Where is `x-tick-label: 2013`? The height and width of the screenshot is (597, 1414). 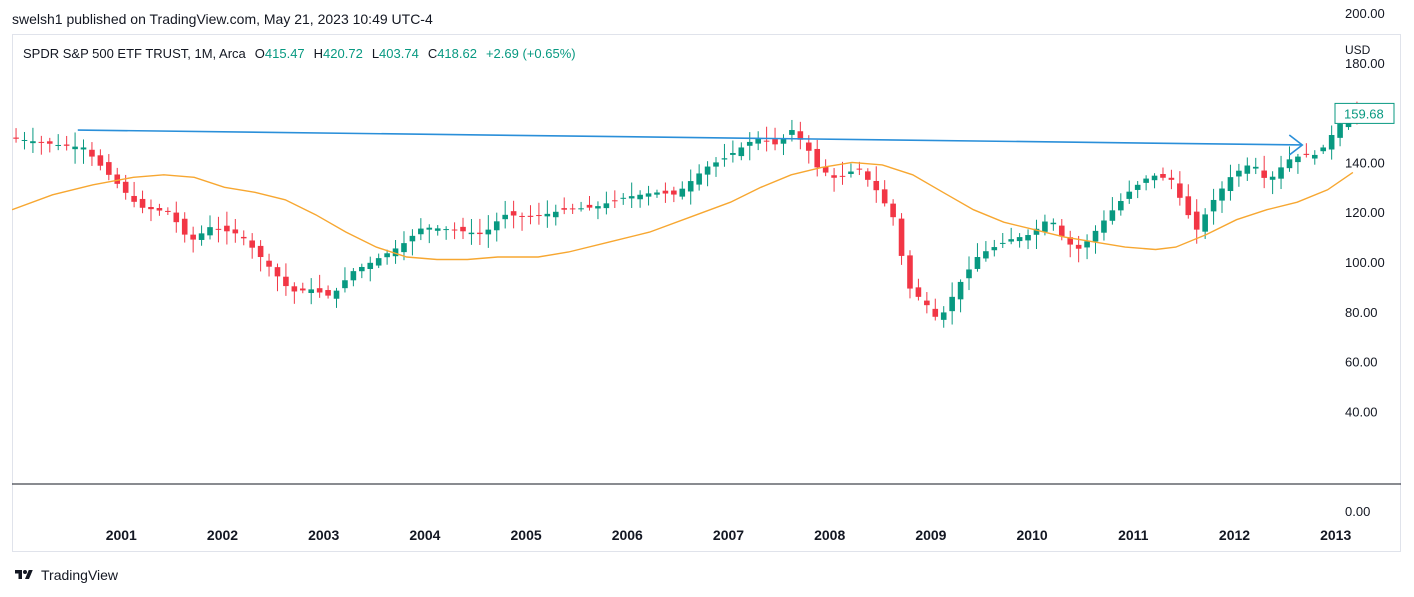 x-tick-label: 2013 is located at coordinates (1335, 535).